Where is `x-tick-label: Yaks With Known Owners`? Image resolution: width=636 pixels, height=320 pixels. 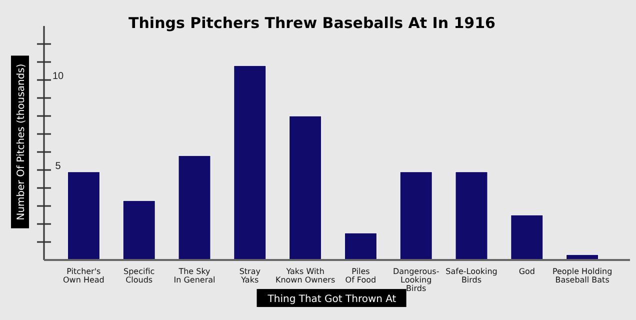 x-tick-label: Yaks With Known Owners is located at coordinates (305, 275).